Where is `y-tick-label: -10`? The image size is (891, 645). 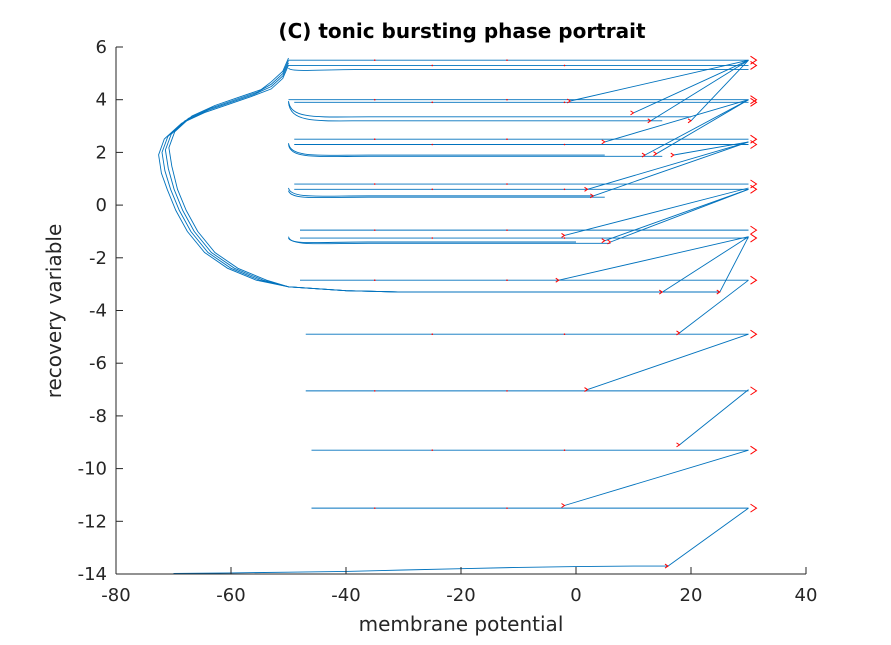
y-tick-label: -10 is located at coordinates (92, 469).